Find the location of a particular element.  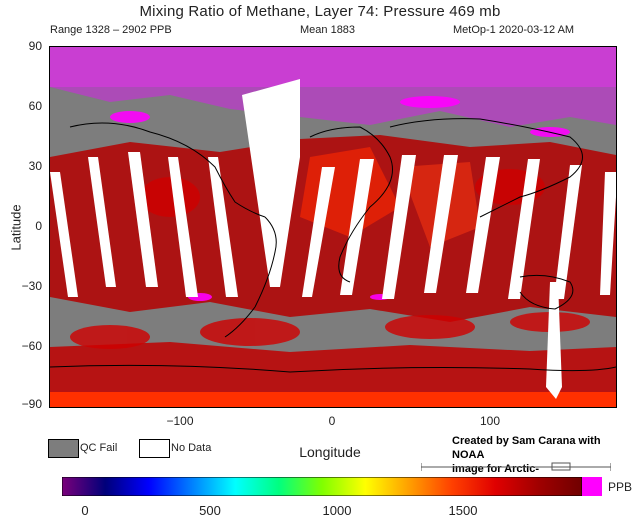

ytick-90: 90 is located at coordinates (35, 46).